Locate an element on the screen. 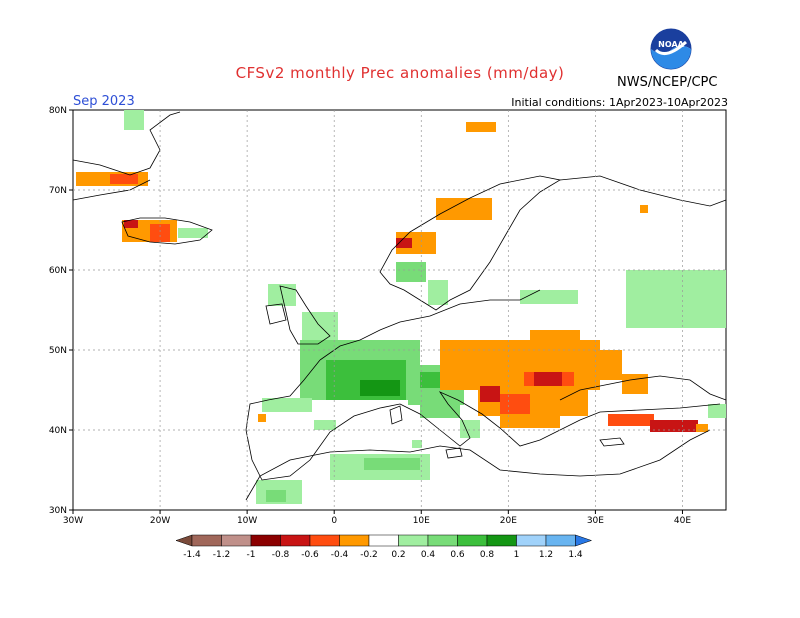  lon-tick-label: 40E is located at coordinates (682, 521).